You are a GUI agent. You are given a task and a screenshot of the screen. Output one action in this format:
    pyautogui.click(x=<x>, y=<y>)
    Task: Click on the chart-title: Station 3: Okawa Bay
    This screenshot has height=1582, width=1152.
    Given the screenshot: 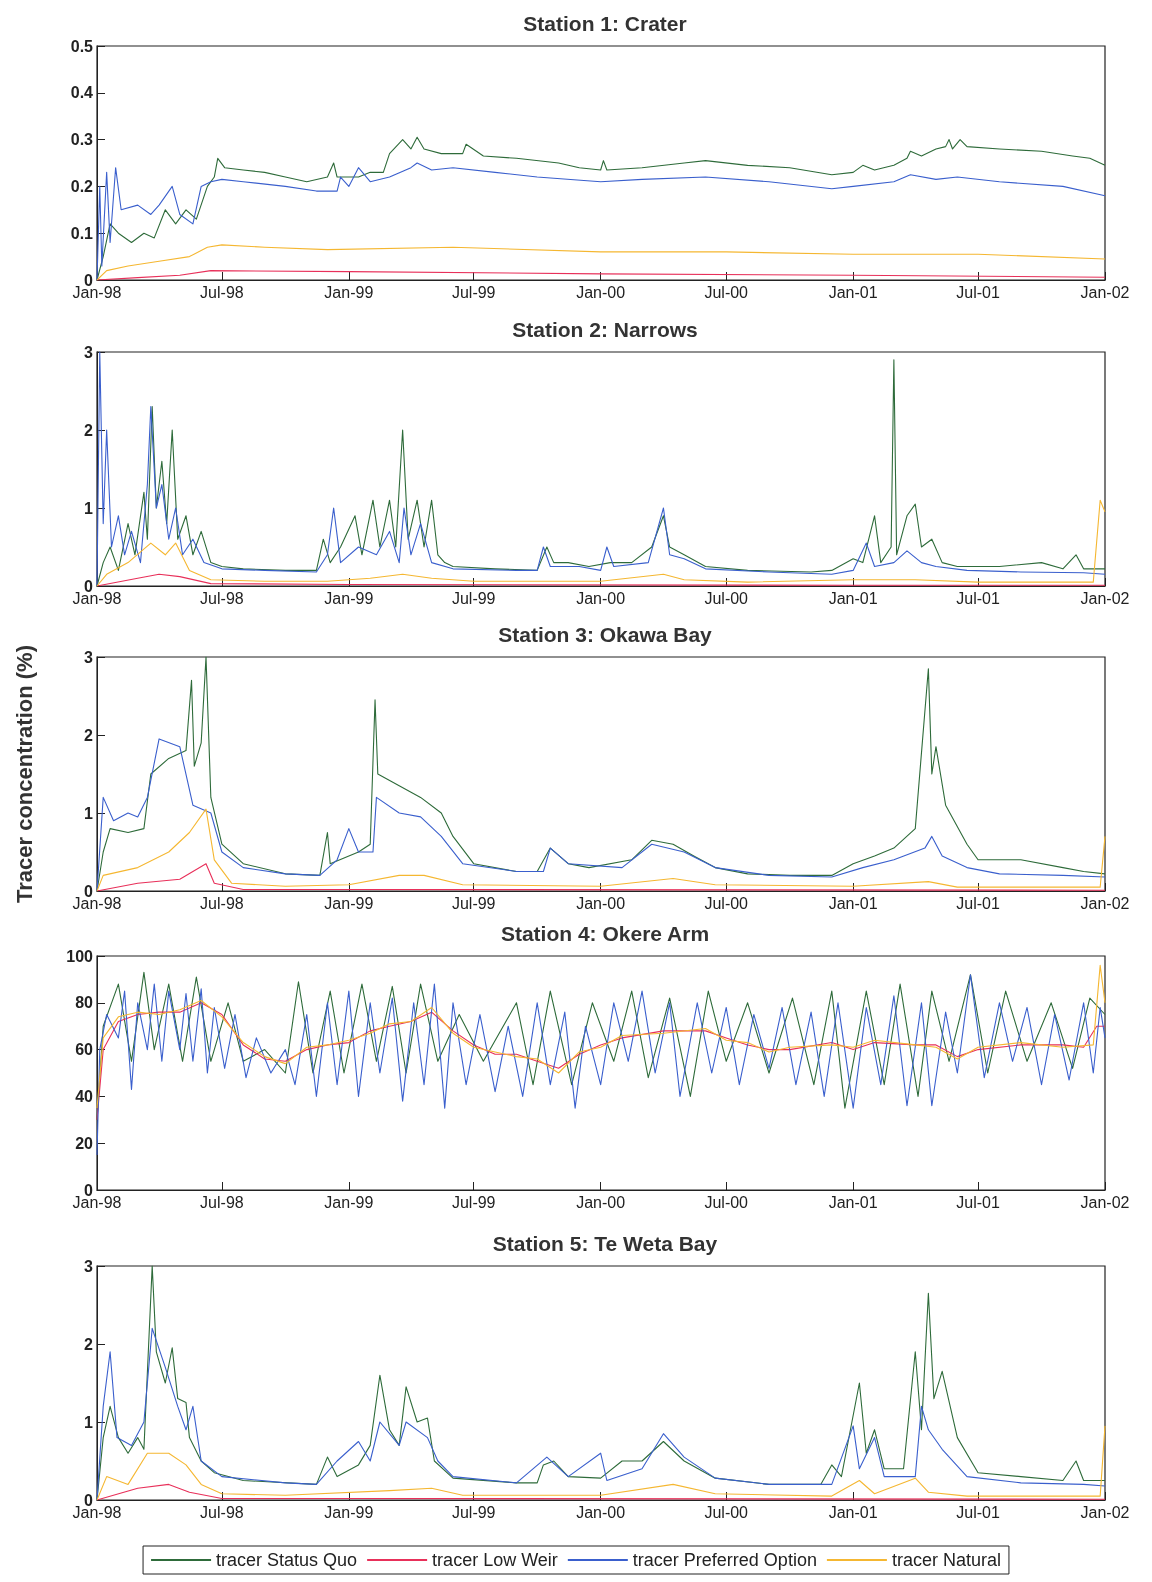 What is the action you would take?
    pyautogui.click(x=605, y=634)
    